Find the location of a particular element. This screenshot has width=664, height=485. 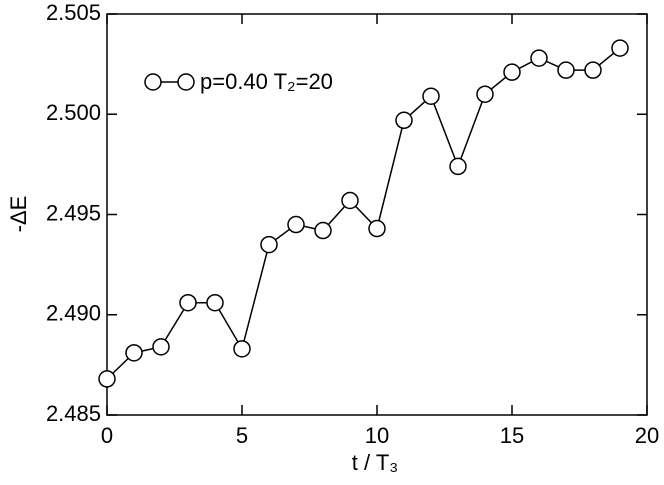

legend-label: p=0.40 T₂=20 is located at coordinates (266, 81).